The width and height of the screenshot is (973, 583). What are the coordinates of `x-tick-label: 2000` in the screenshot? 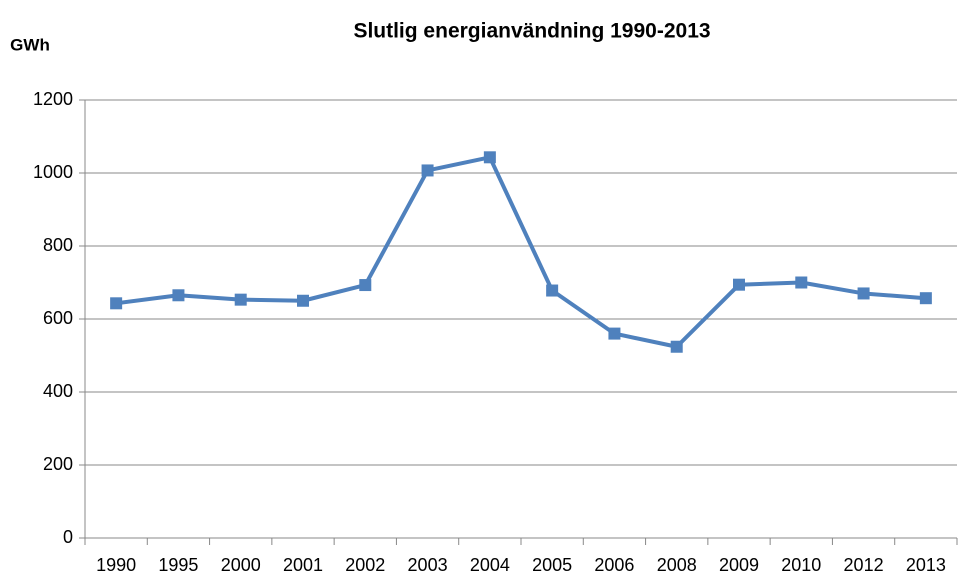 It's located at (241, 565).